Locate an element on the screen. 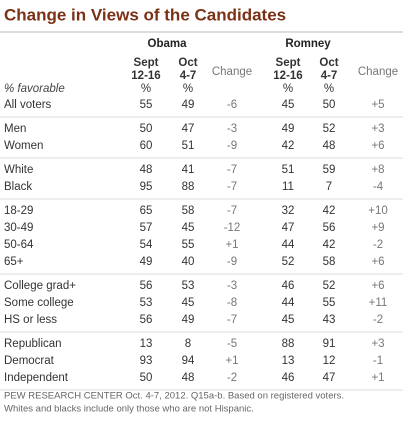 The width and height of the screenshot is (403, 426). cell: 91 is located at coordinates (329, 344).